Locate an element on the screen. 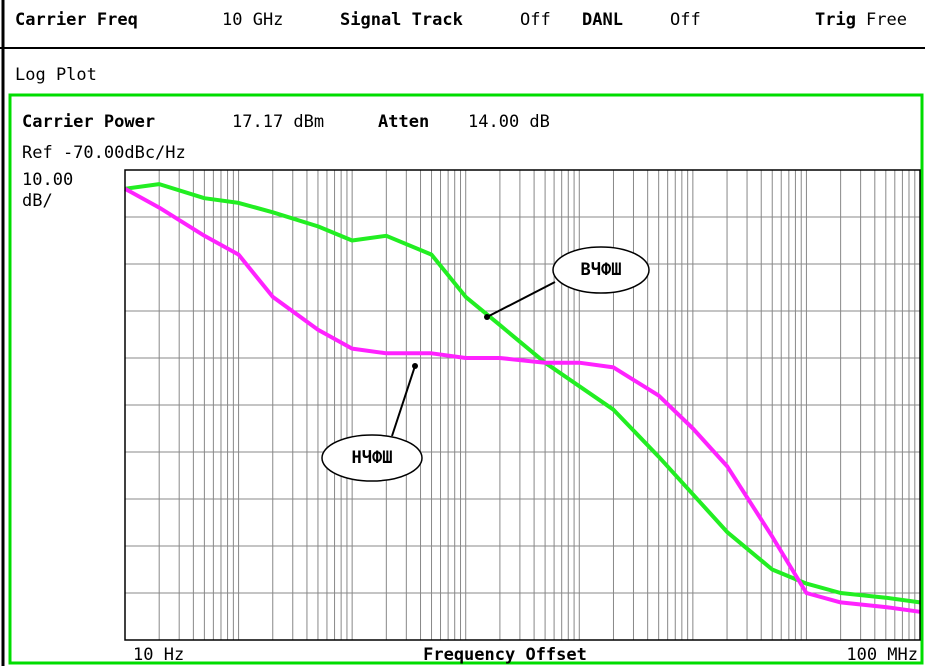 Image resolution: width=925 pixels, height=666 pixels. scale-unit: dB/ is located at coordinates (37, 201).